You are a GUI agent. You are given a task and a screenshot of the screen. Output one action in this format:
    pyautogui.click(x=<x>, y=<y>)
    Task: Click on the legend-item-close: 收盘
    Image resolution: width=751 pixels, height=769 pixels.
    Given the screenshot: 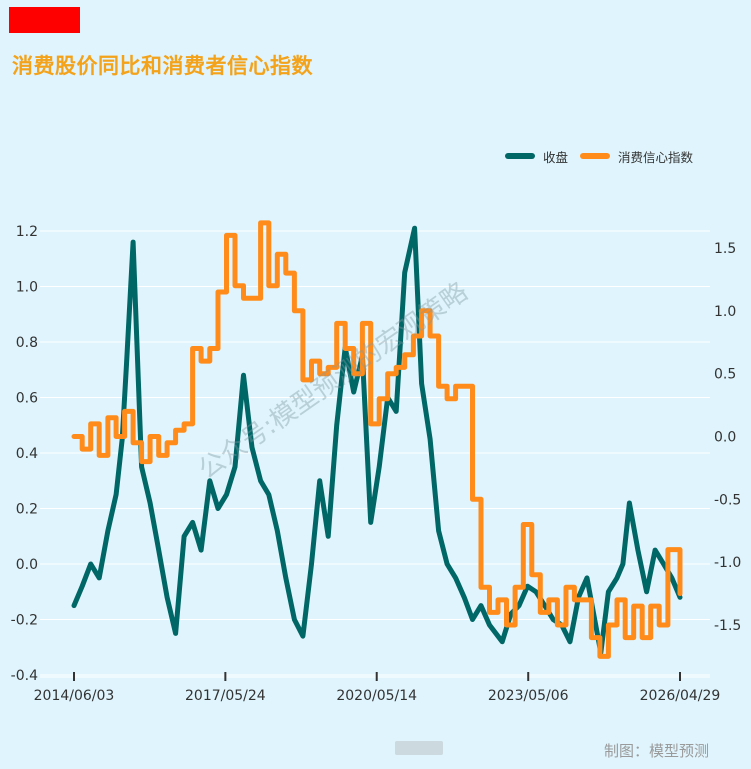 What is the action you would take?
    pyautogui.click(x=536, y=156)
    